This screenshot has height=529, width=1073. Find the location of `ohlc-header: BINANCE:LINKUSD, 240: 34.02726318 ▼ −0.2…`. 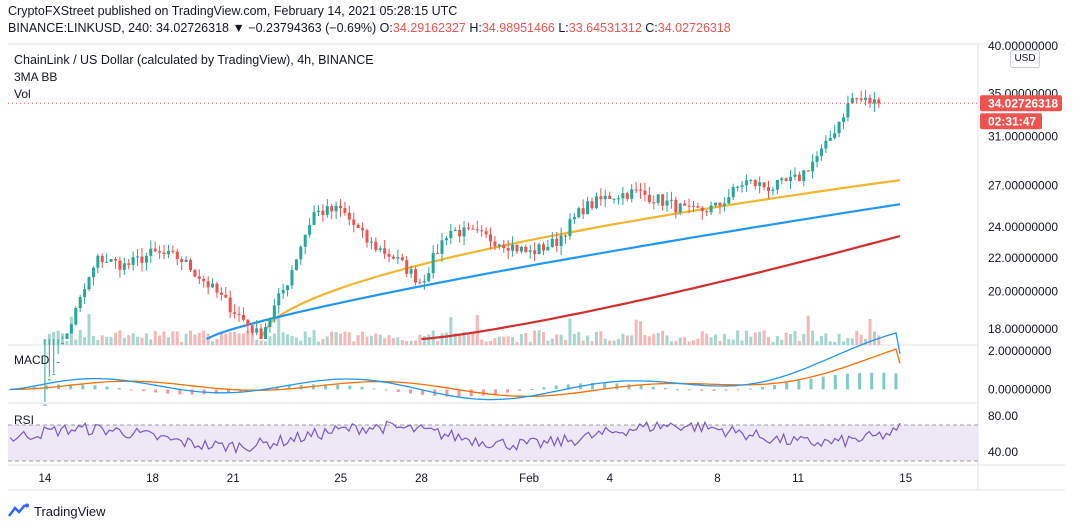

ohlc-header: BINANCE:LINKUSD, 240: 34.02726318 ▼ −0.2… is located at coordinates (369, 28).